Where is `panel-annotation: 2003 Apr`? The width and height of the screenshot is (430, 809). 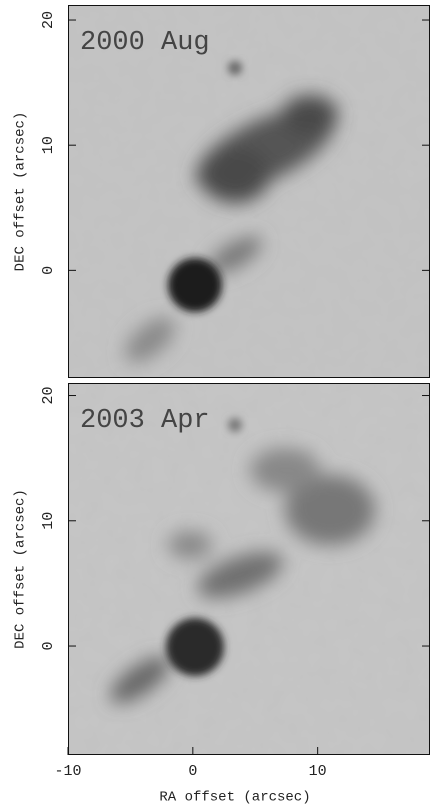
panel-annotation: 2003 Apr is located at coordinates (145, 421).